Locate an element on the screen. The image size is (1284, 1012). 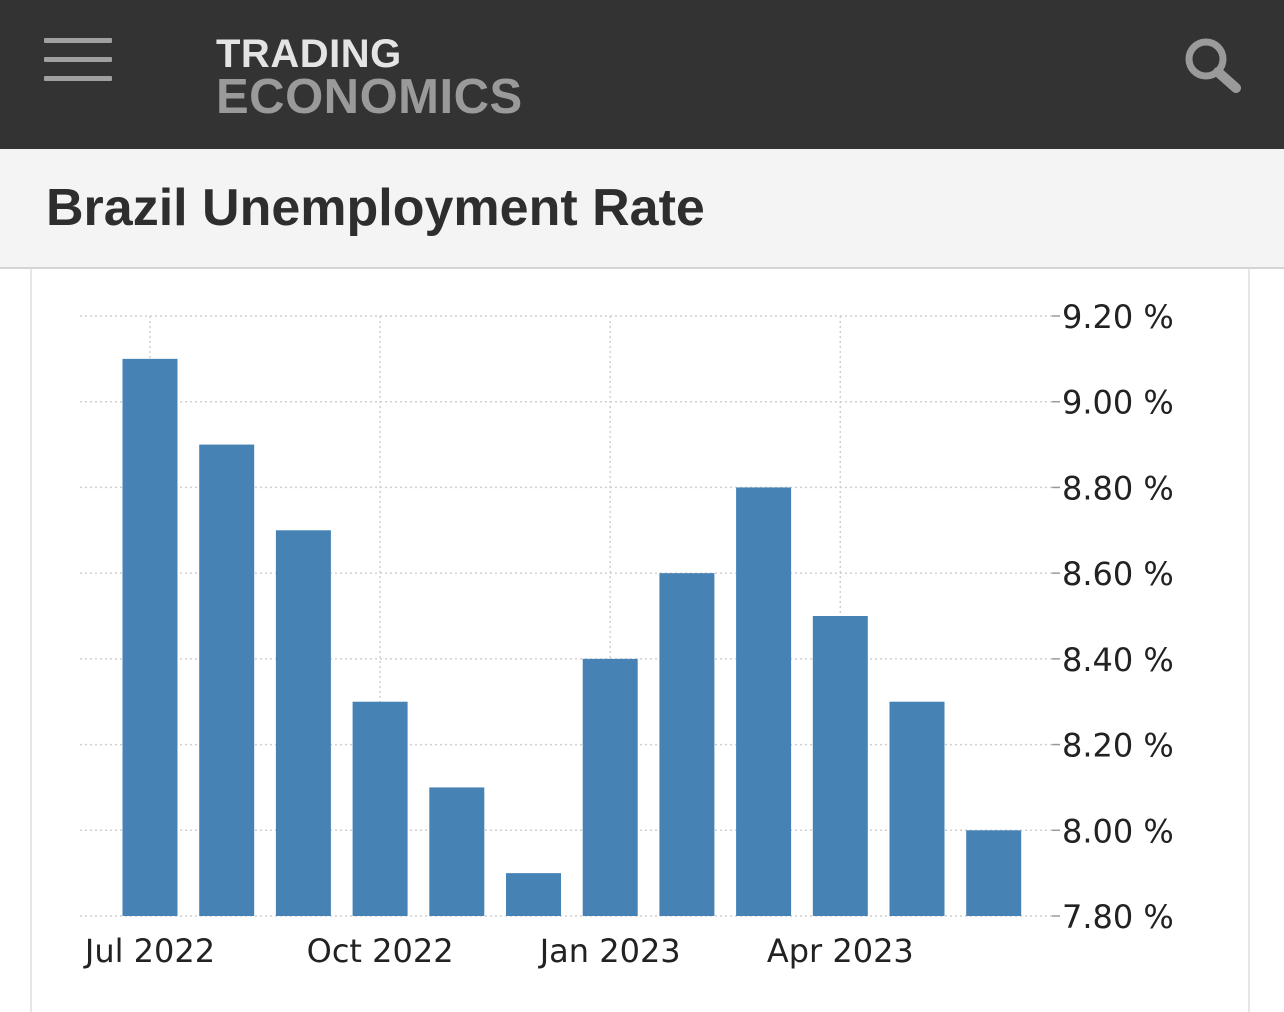
title-bar is located at coordinates (642, 209).